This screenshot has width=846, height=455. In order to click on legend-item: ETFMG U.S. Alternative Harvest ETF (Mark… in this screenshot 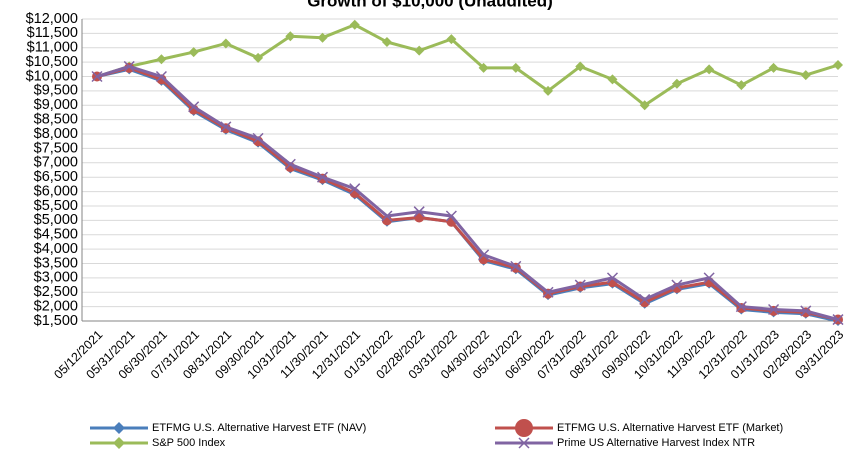, I will do `click(639, 428)`.